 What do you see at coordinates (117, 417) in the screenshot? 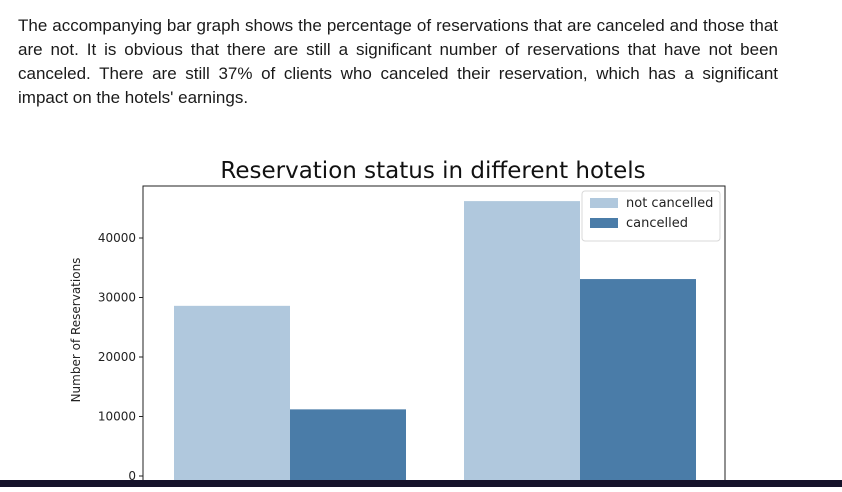
I see `y-tick-label: 10000` at bounding box center [117, 417].